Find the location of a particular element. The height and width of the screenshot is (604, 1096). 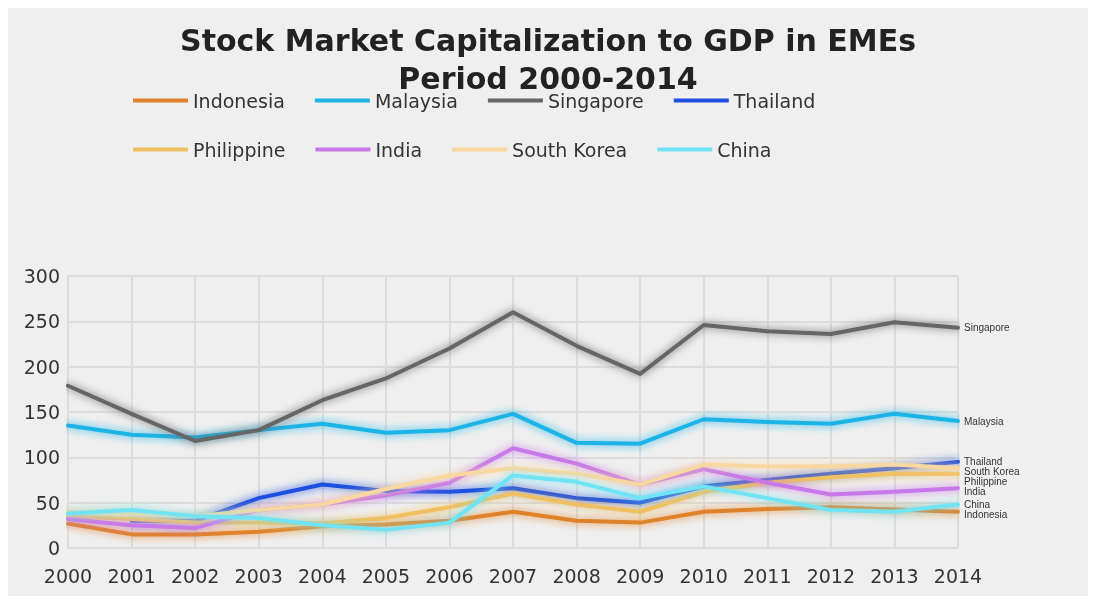

x-tick-label: 2007 is located at coordinates (513, 575).